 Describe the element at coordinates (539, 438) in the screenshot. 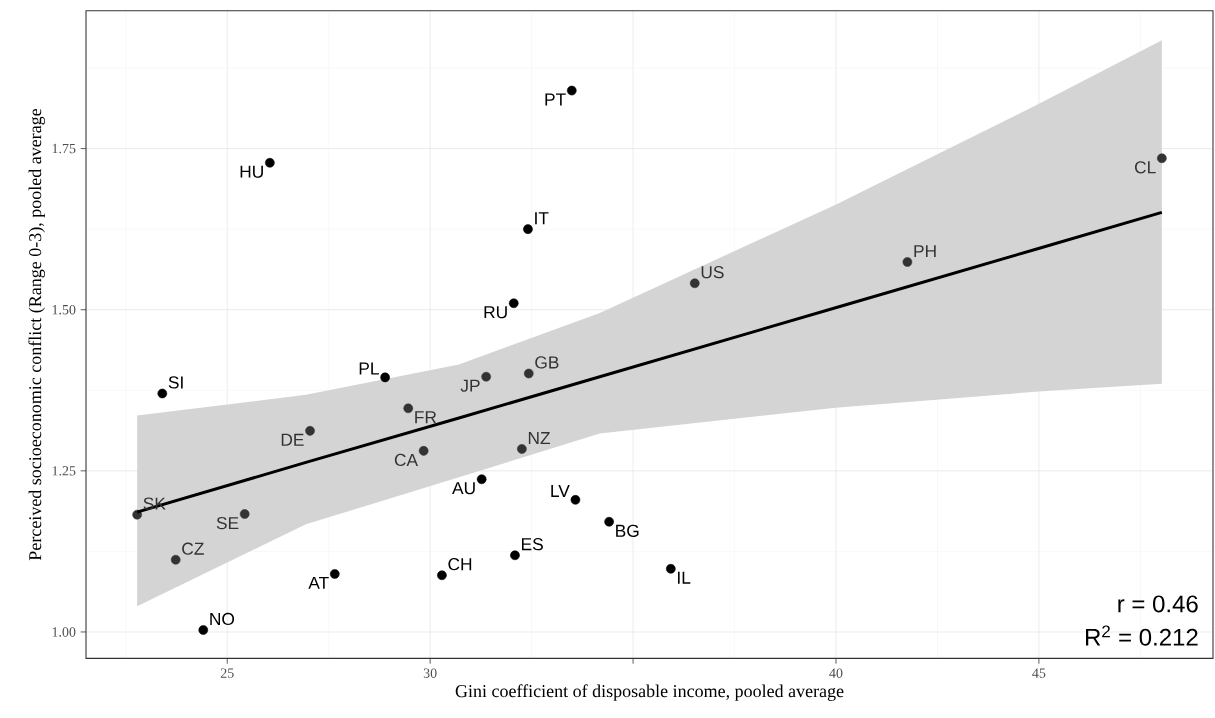

I see `annotation: NZ` at that location.